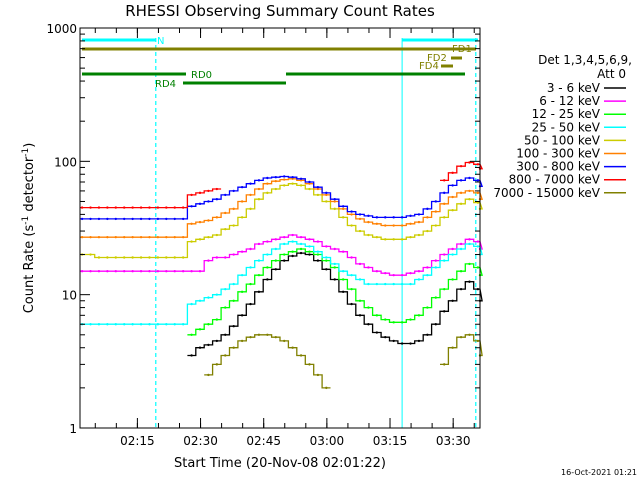  I want to click on annotation-fd1: FD1, so click(462, 49).